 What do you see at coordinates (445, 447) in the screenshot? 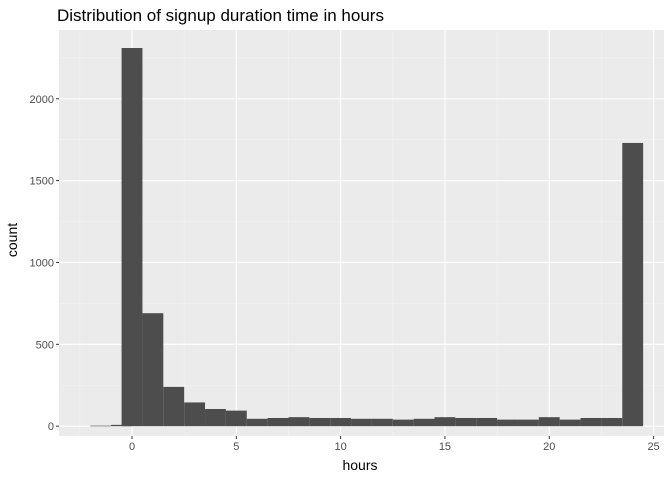
I see `x-tick-label: 15` at bounding box center [445, 447].